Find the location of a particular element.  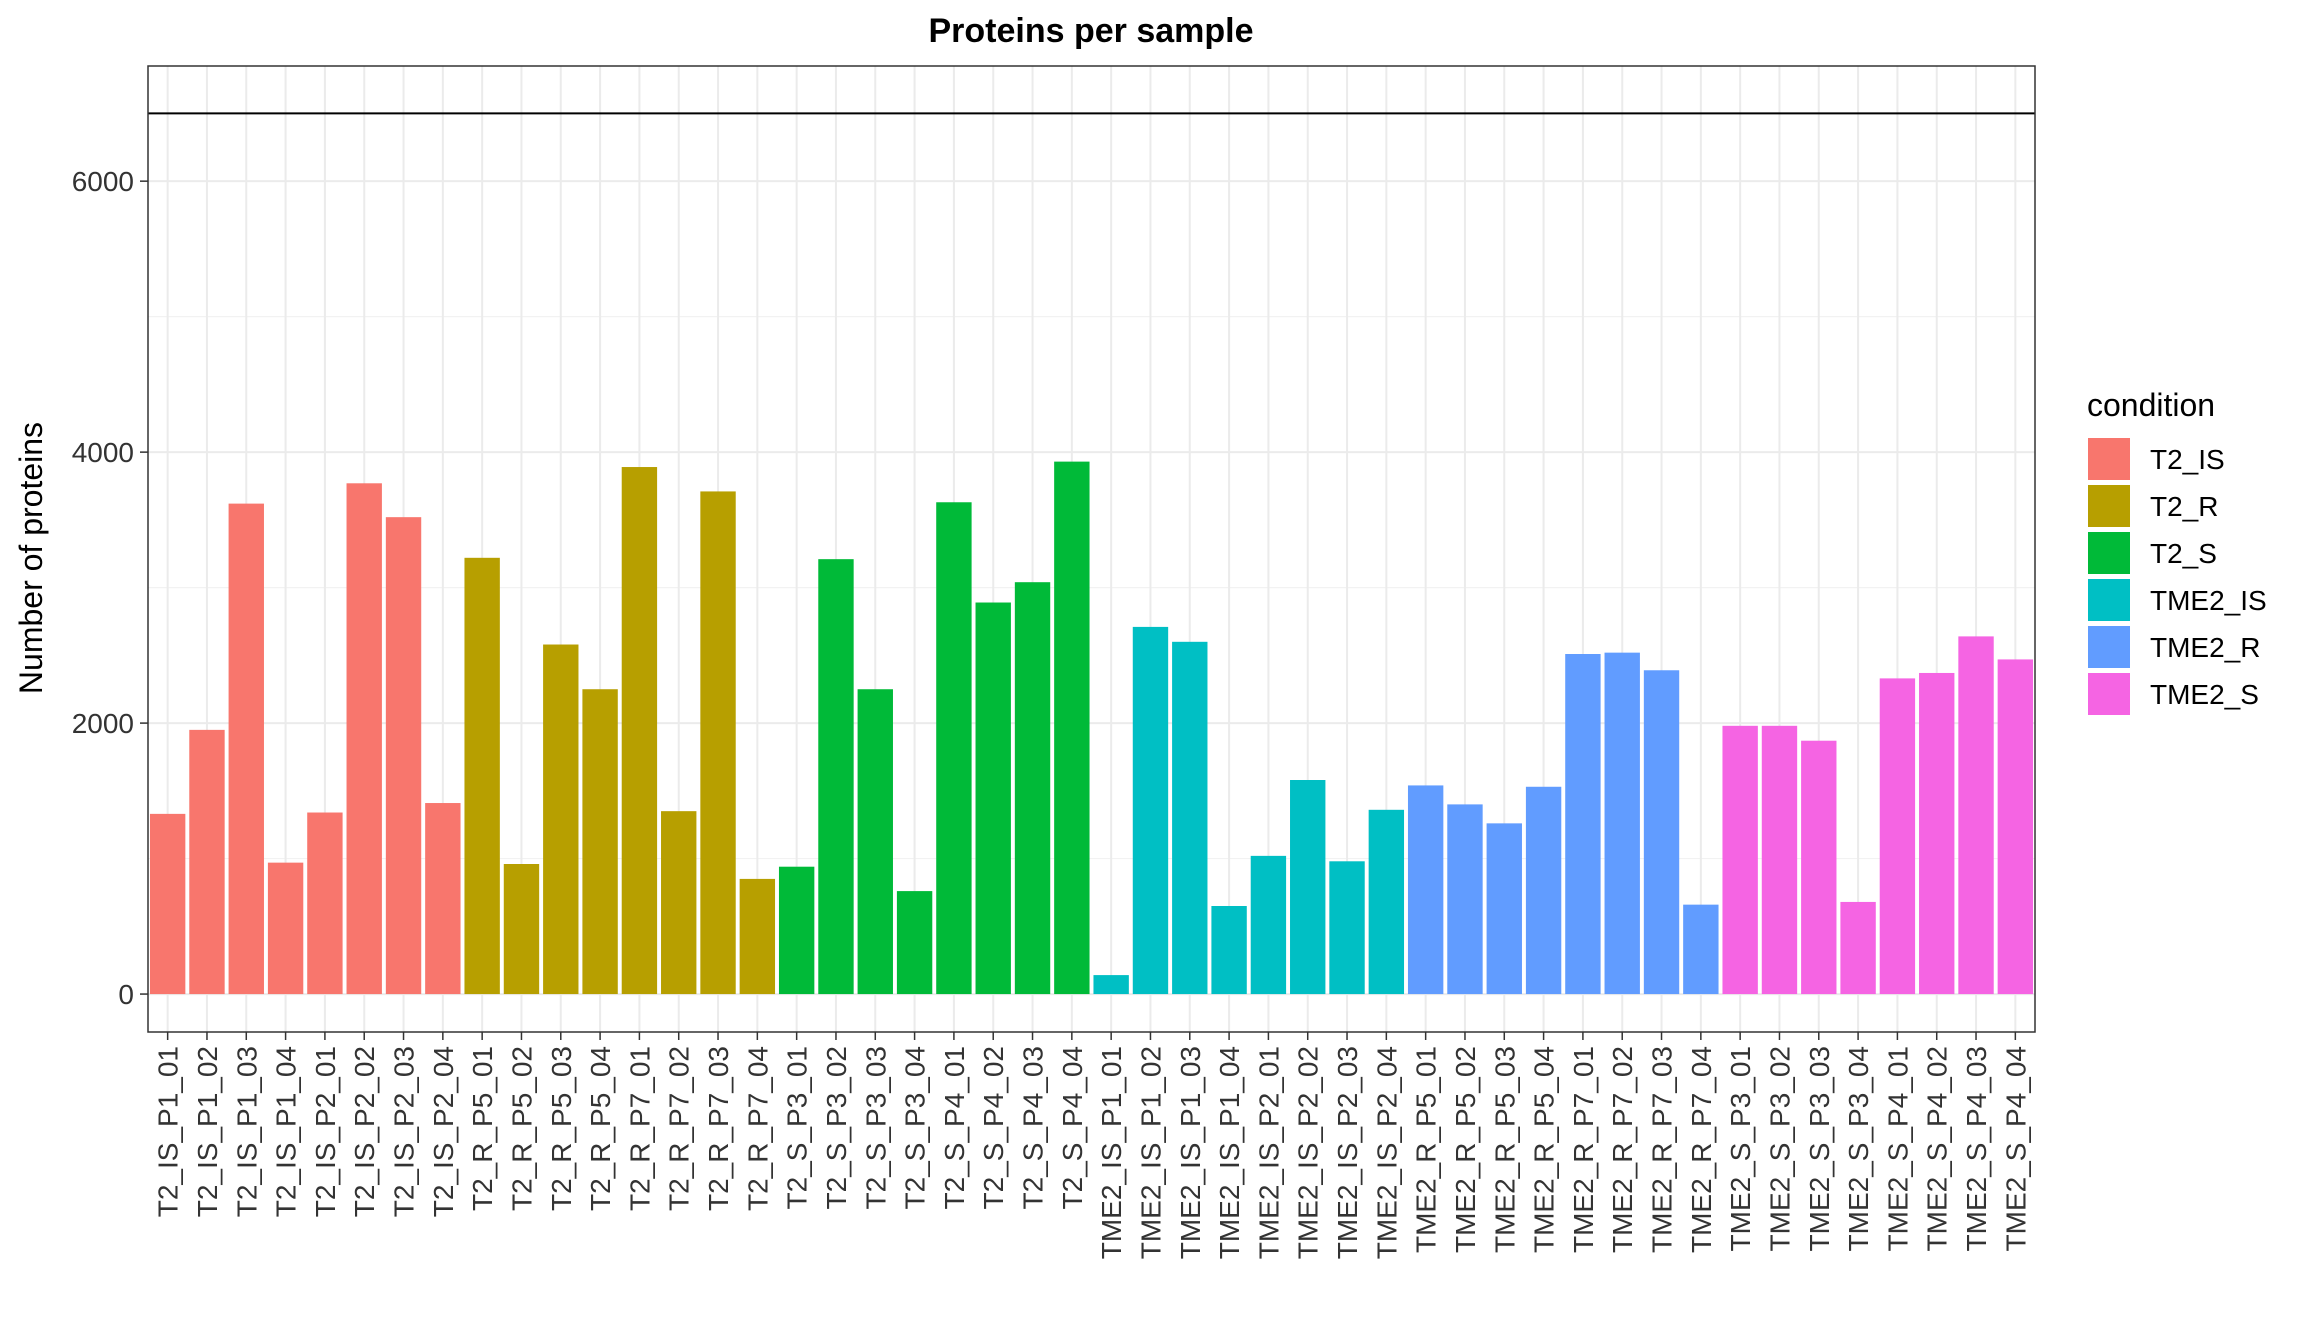

x-tick-label: TME2_R_P7_01 is located at coordinates (1583, 1149).